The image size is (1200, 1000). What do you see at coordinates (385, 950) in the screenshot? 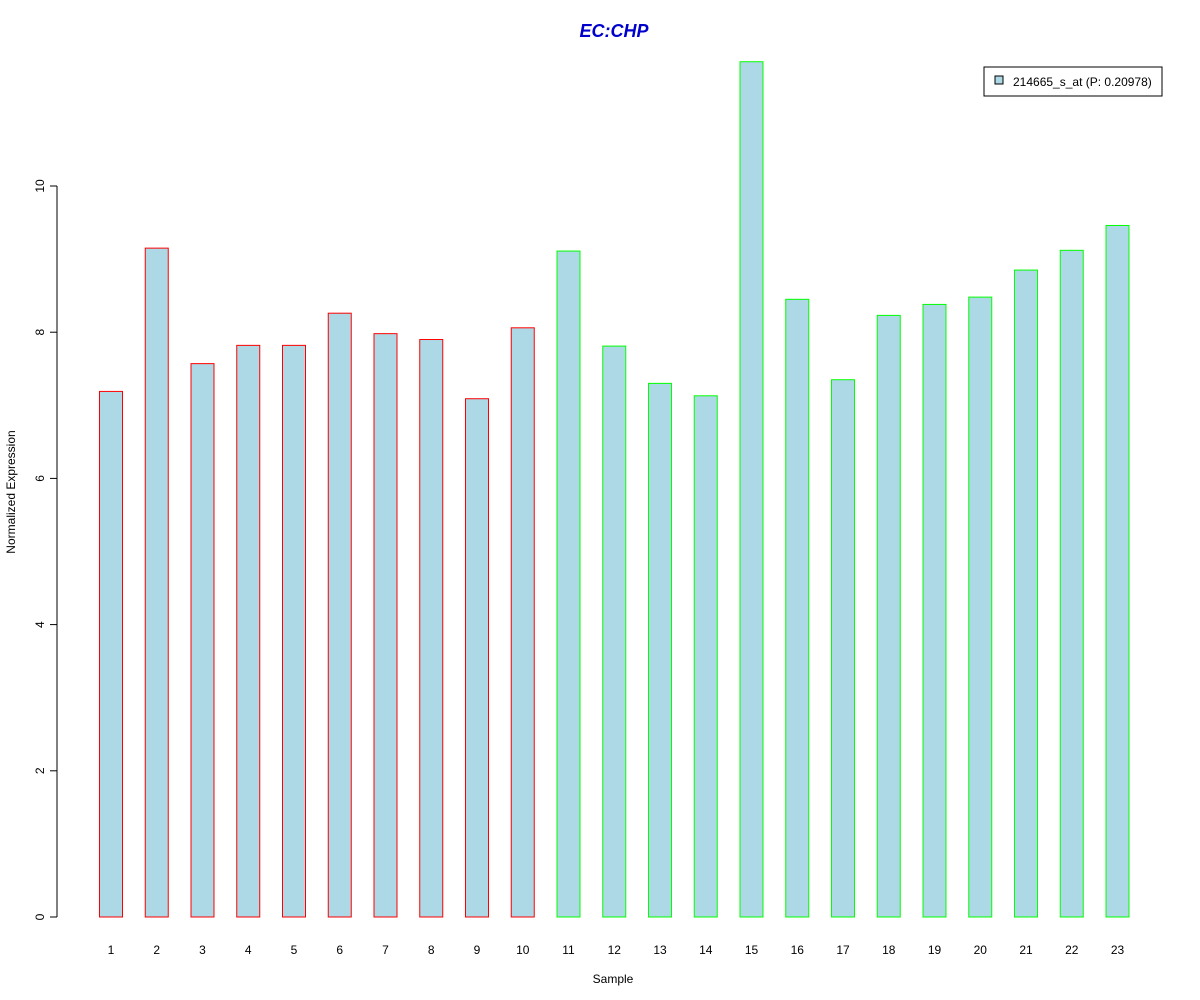
I see `x-tick-label: 7` at bounding box center [385, 950].